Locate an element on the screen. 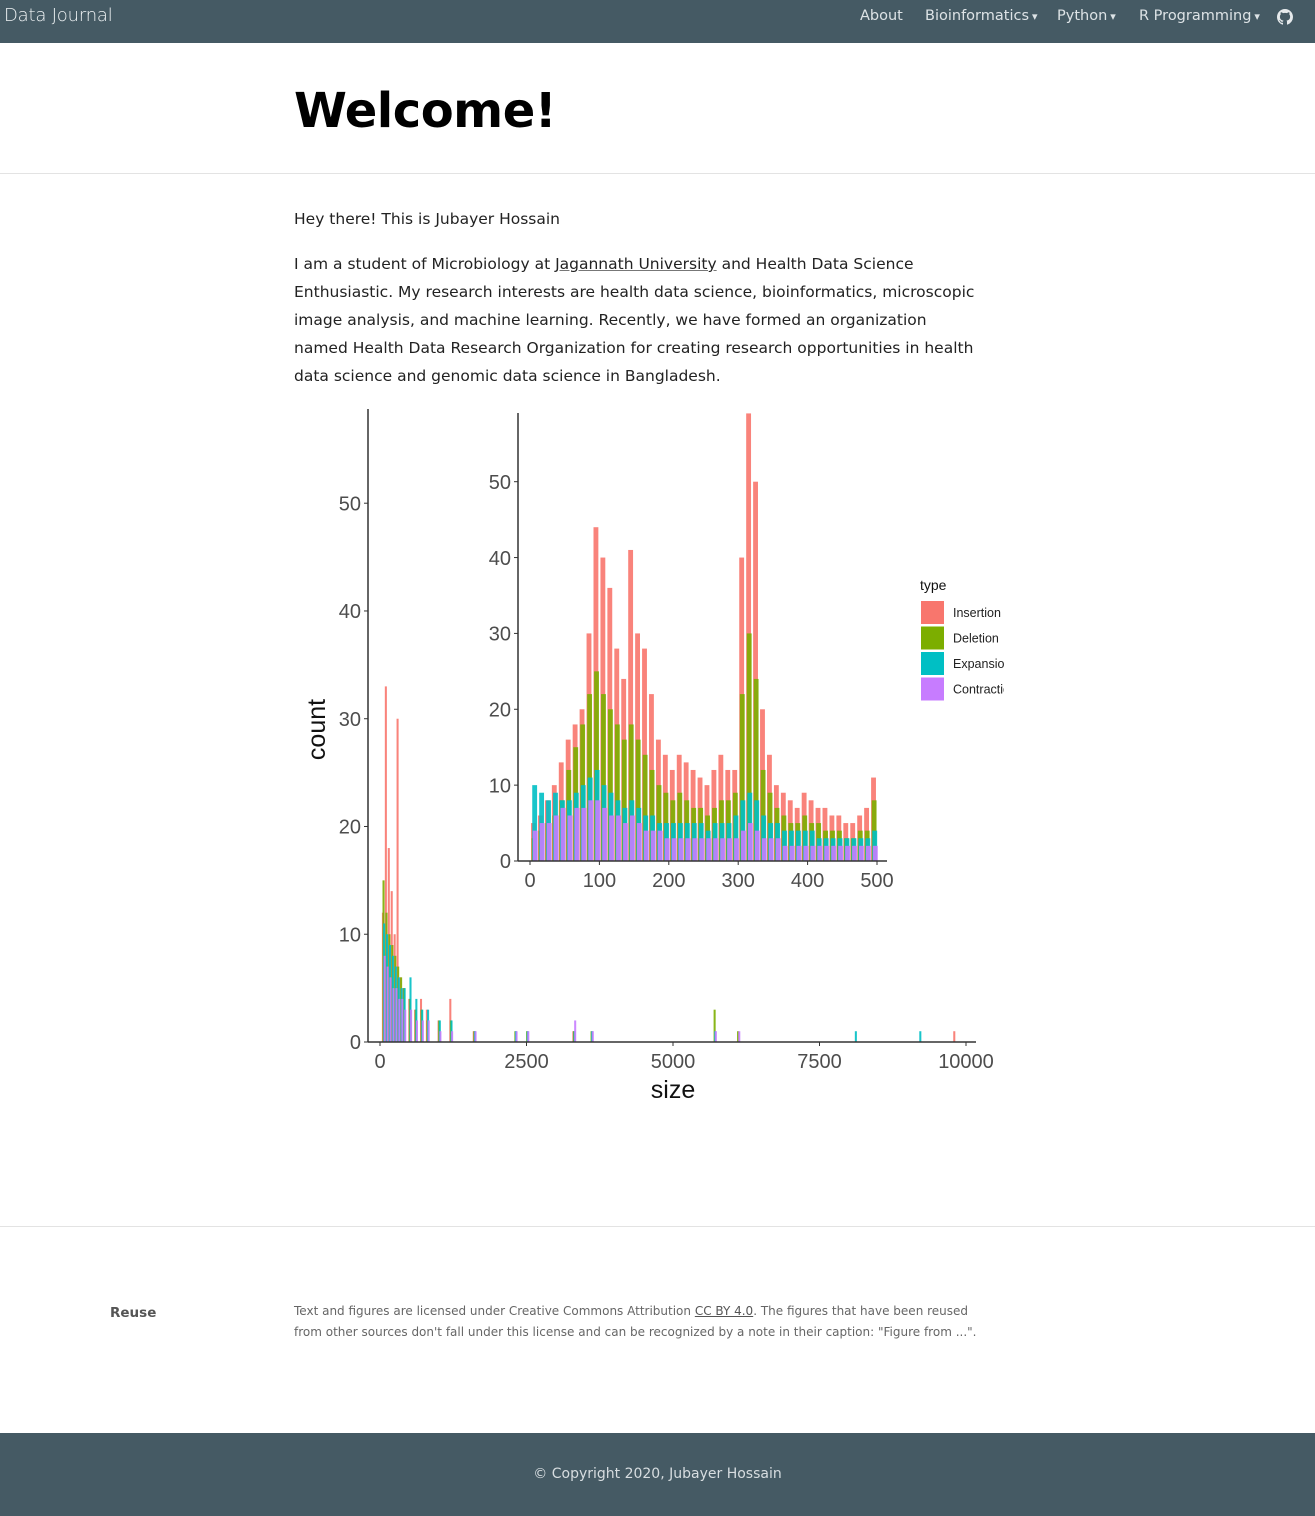 The width and height of the screenshot is (1315, 1516). section-divider is located at coordinates (657, 1226).